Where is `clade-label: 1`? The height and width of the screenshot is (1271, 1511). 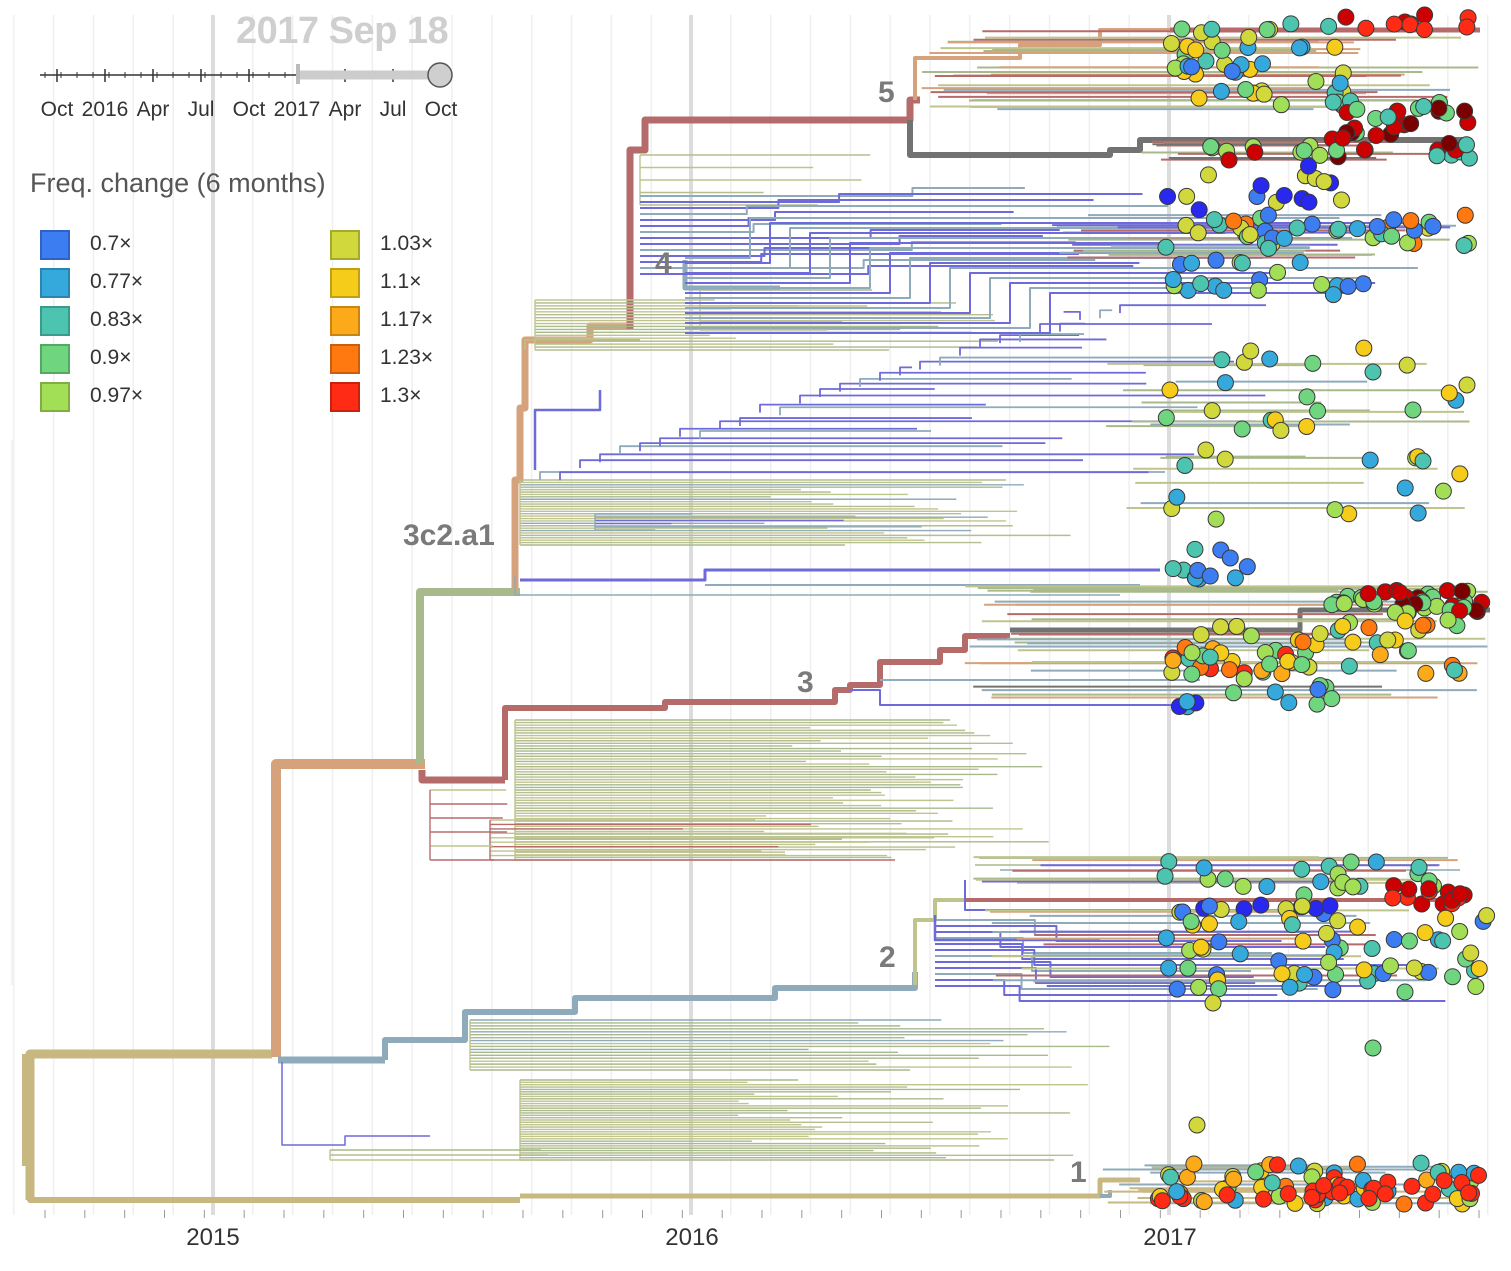 clade-label: 1 is located at coordinates (1078, 1172).